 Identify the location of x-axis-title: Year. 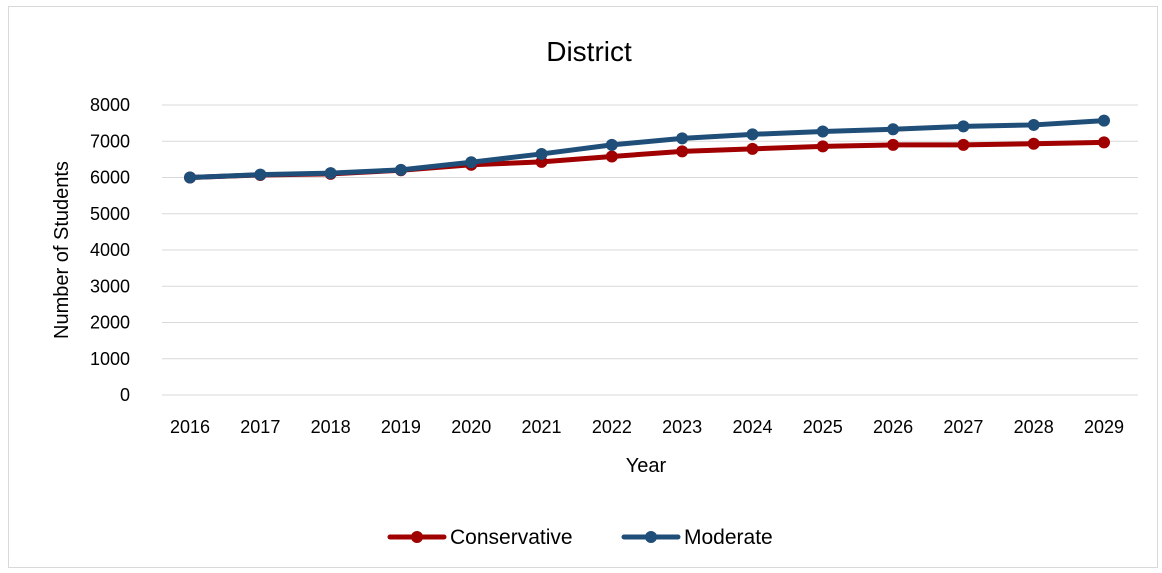
(646, 466).